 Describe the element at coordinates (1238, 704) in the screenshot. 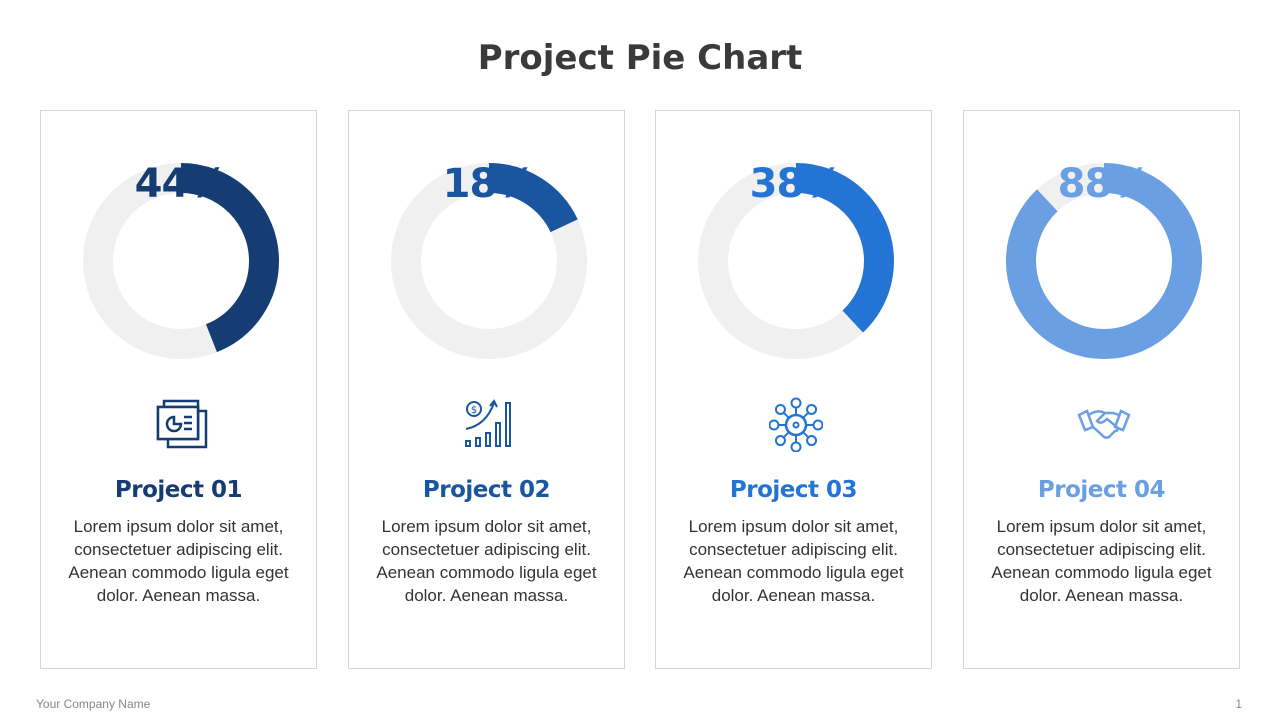

I see `page-number: 1` at that location.